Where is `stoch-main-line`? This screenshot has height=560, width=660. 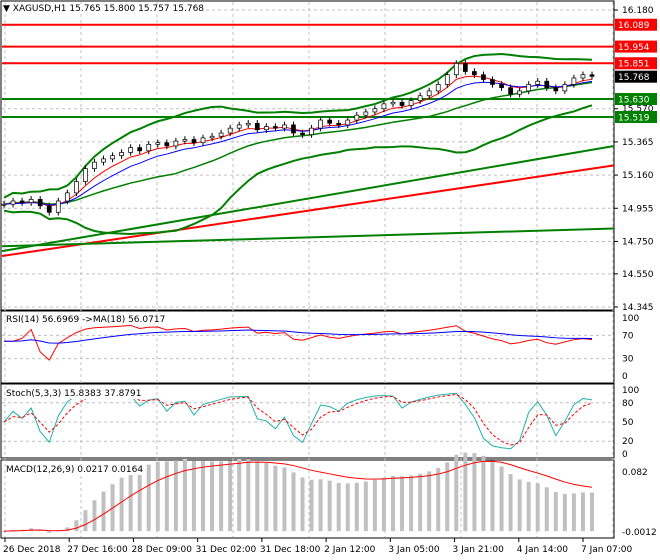 stoch-main-line is located at coordinates (298, 421).